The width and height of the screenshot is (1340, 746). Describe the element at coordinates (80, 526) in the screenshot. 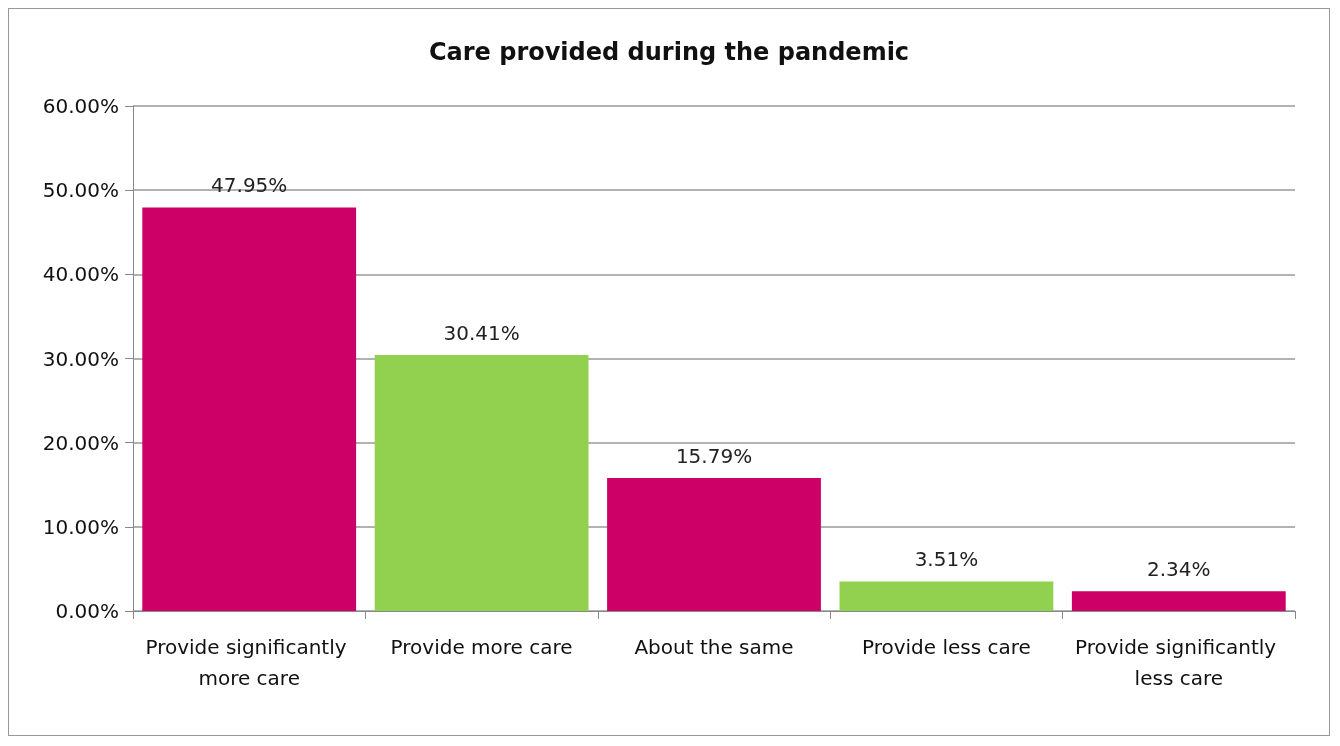

I see `y-tick-label: 10.00%` at that location.